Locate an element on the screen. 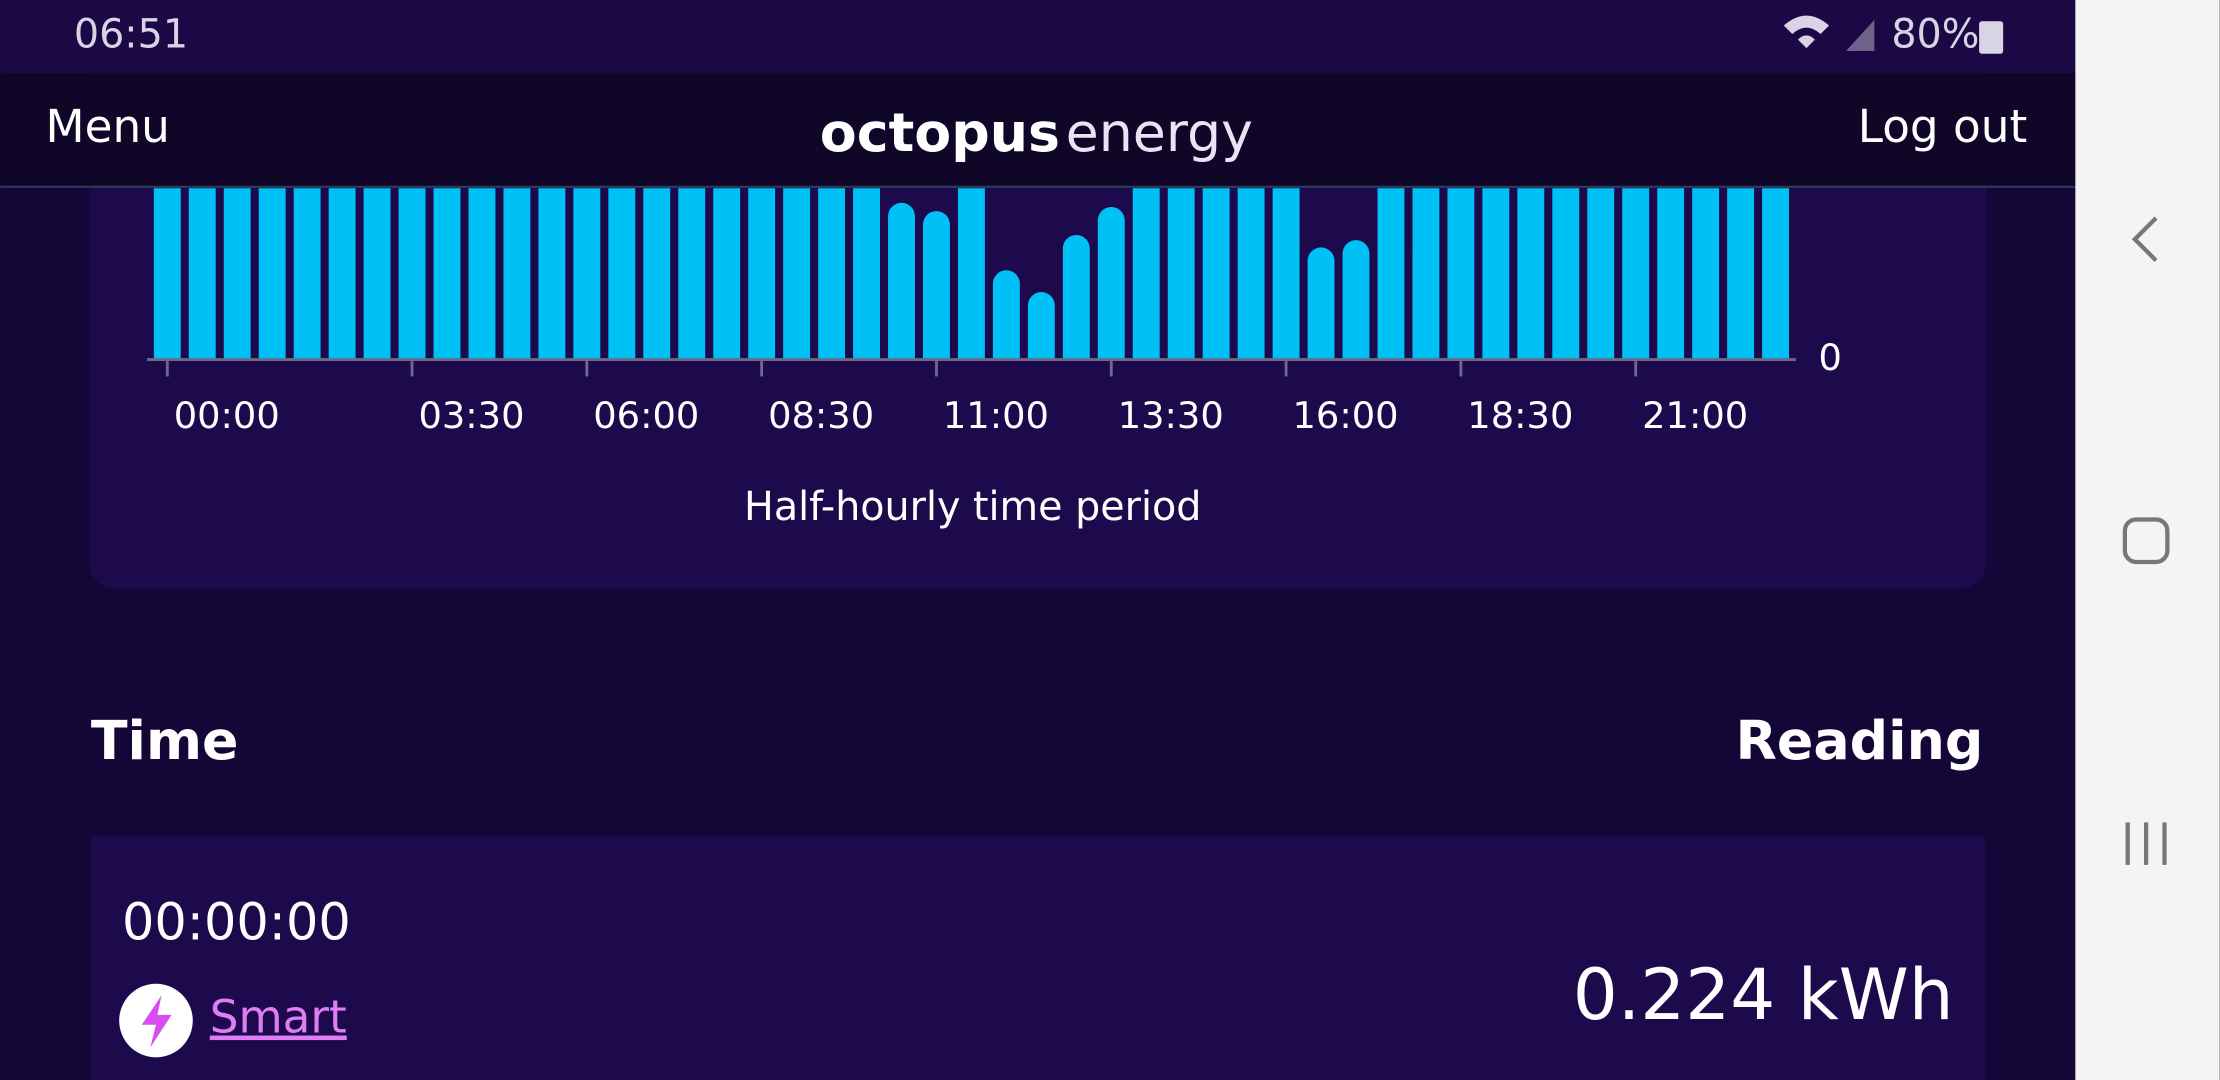 This screenshot has height=1080, width=2220. x-tick-label: 16:00 is located at coordinates (1346, 415).